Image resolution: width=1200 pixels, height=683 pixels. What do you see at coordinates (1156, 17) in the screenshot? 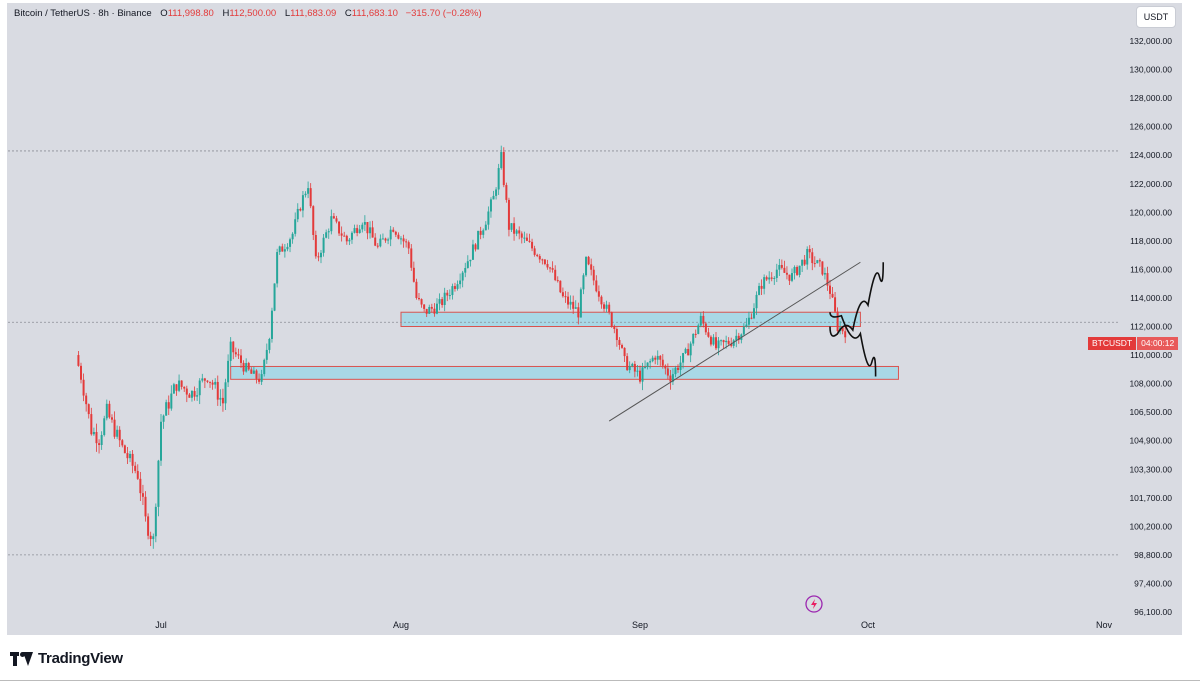
I see `currency-button: USDT` at bounding box center [1156, 17].